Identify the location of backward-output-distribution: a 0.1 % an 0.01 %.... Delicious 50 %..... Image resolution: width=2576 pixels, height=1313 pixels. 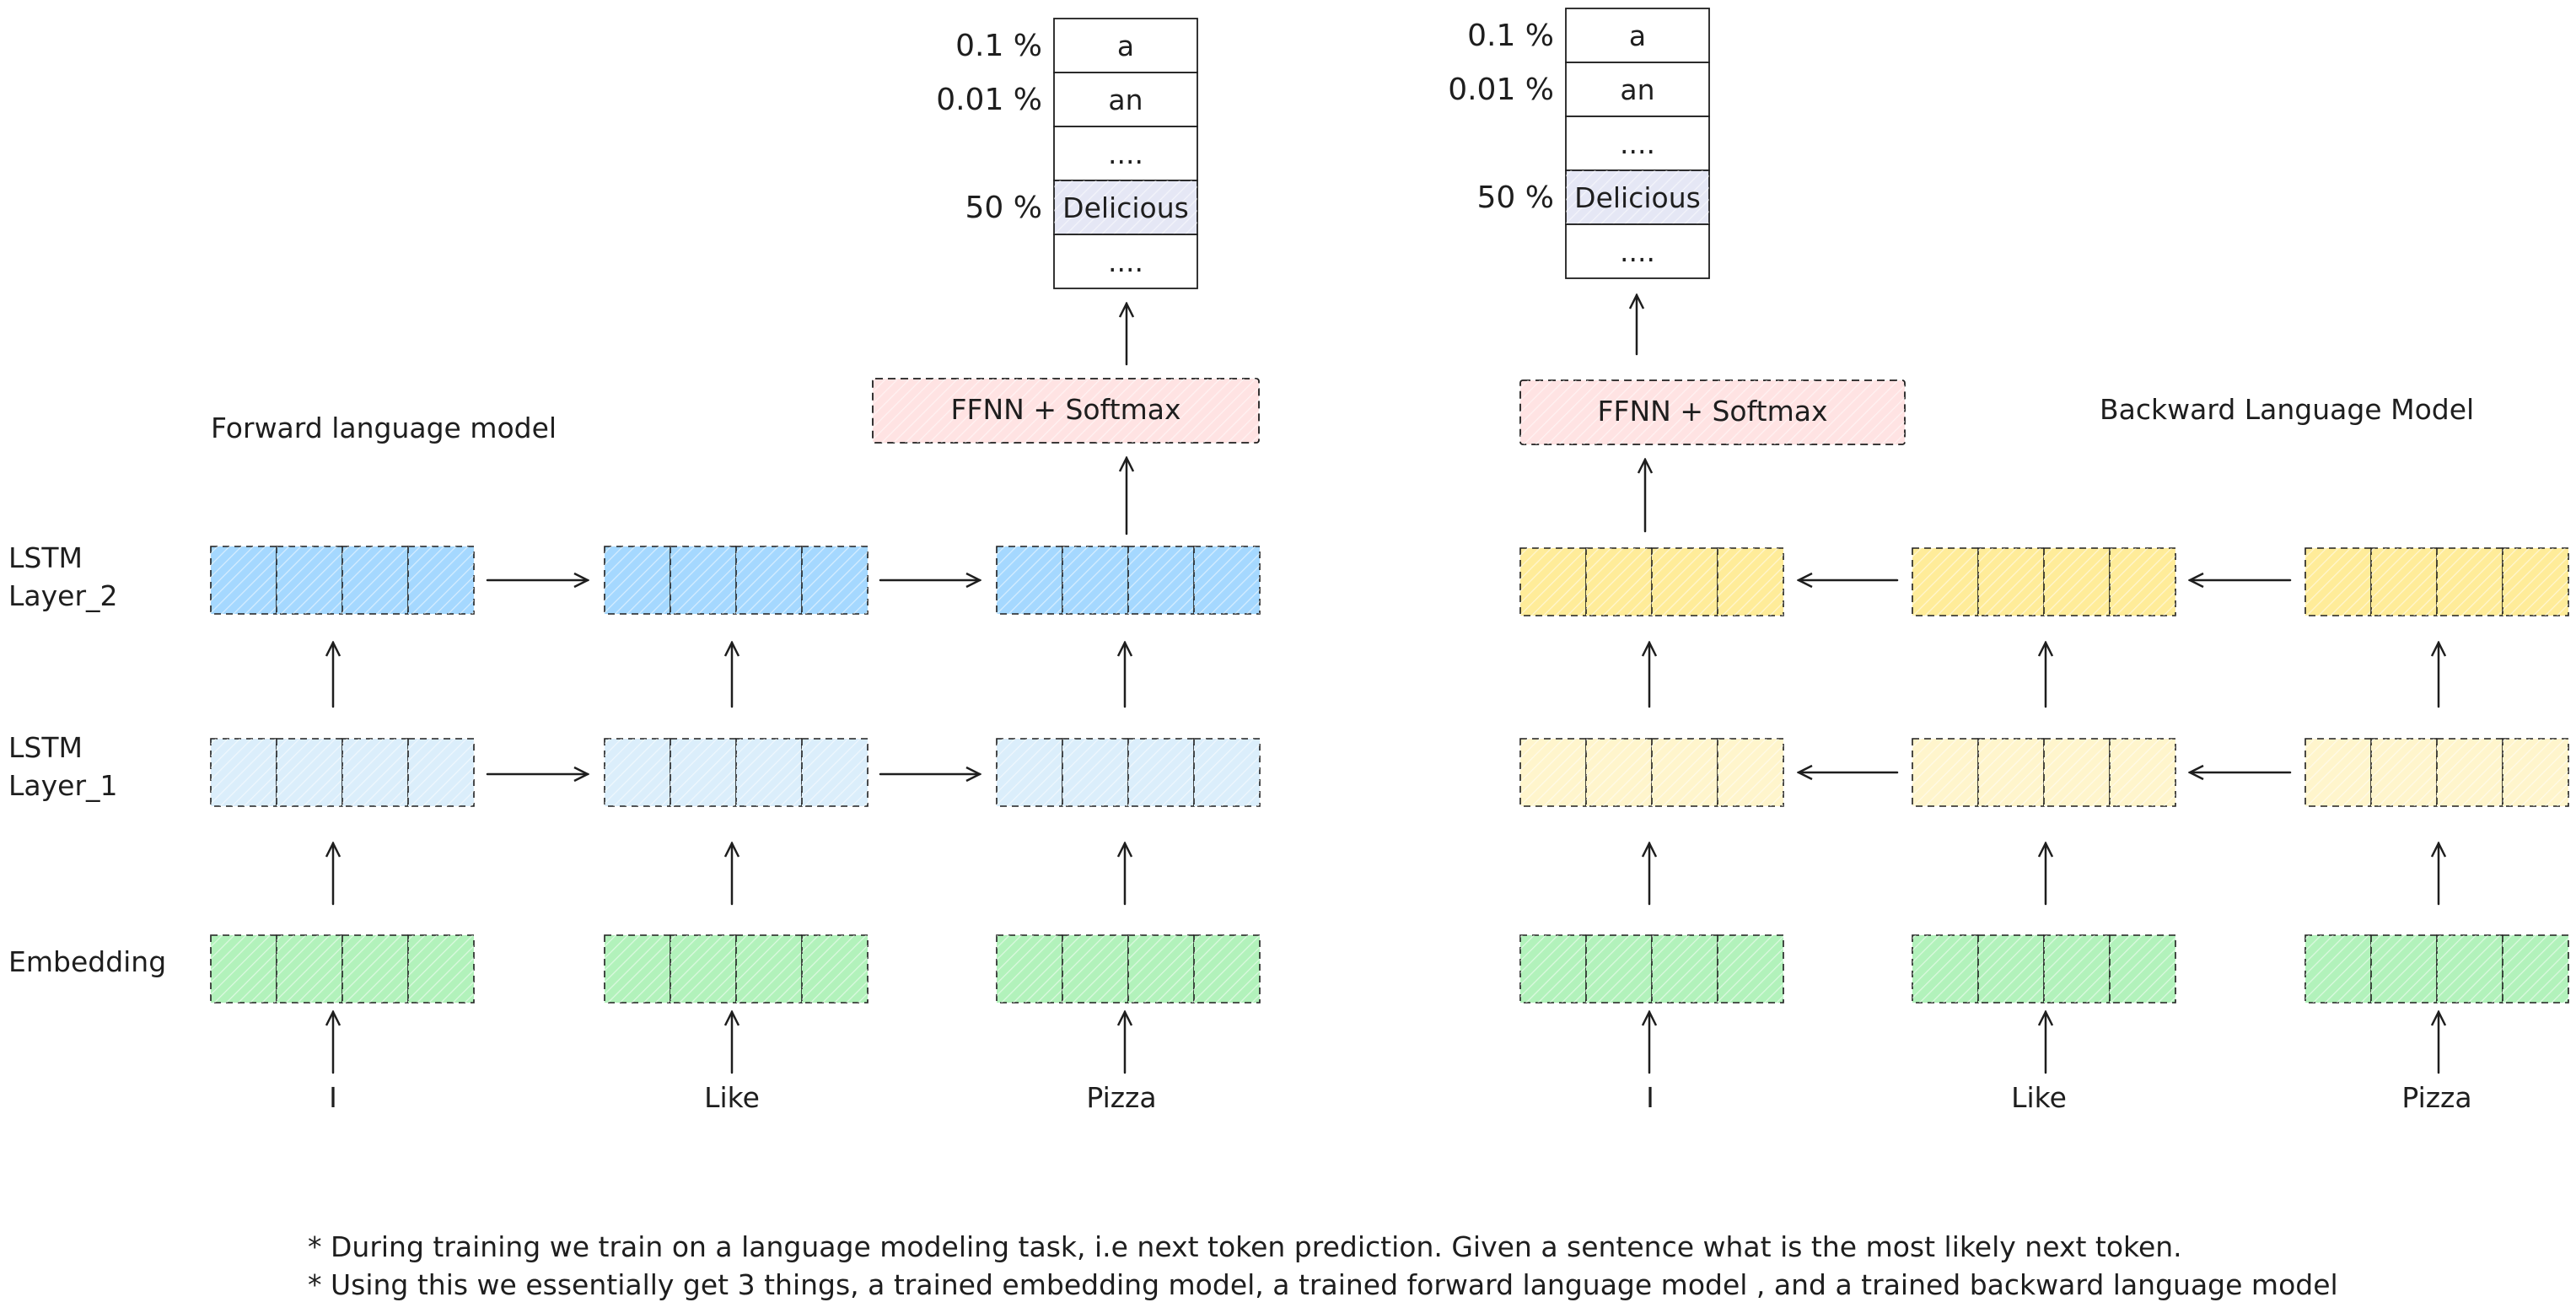
(1579, 143).